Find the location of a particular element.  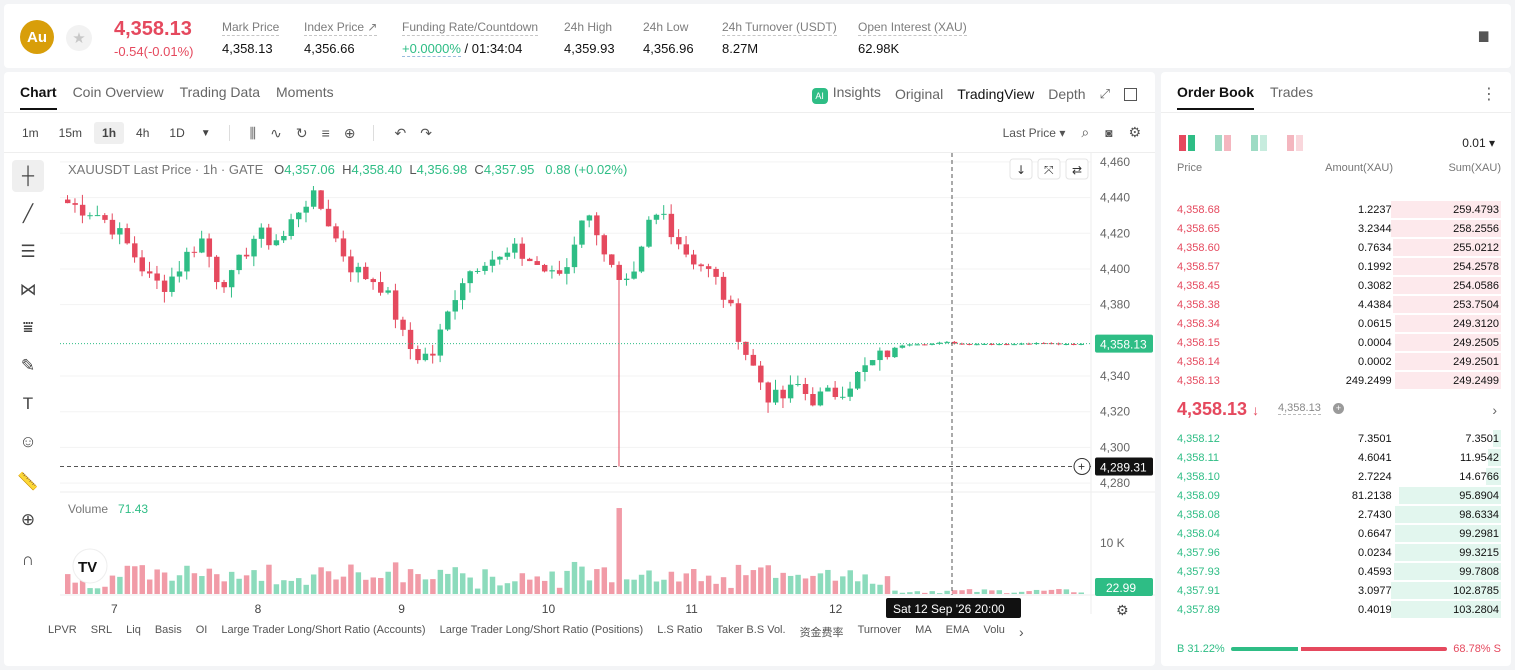

orderbook-row: 4,358.65 3.2344 258.2556 is located at coordinates (1336, 228).